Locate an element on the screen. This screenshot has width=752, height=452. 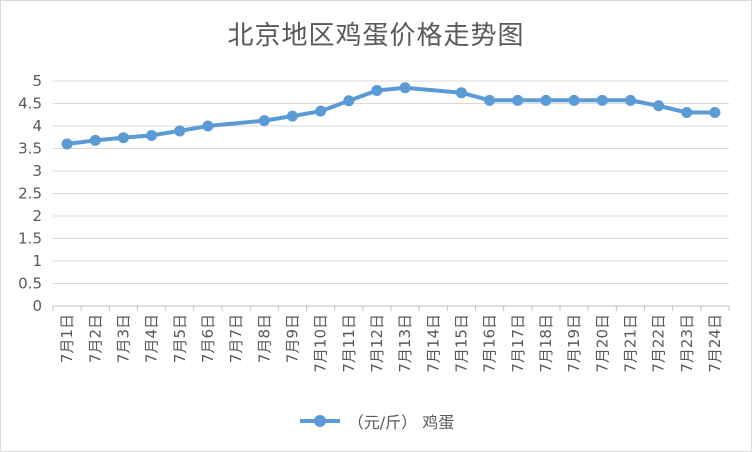
x-tick-label: 7月16日 is located at coordinates (490, 343).